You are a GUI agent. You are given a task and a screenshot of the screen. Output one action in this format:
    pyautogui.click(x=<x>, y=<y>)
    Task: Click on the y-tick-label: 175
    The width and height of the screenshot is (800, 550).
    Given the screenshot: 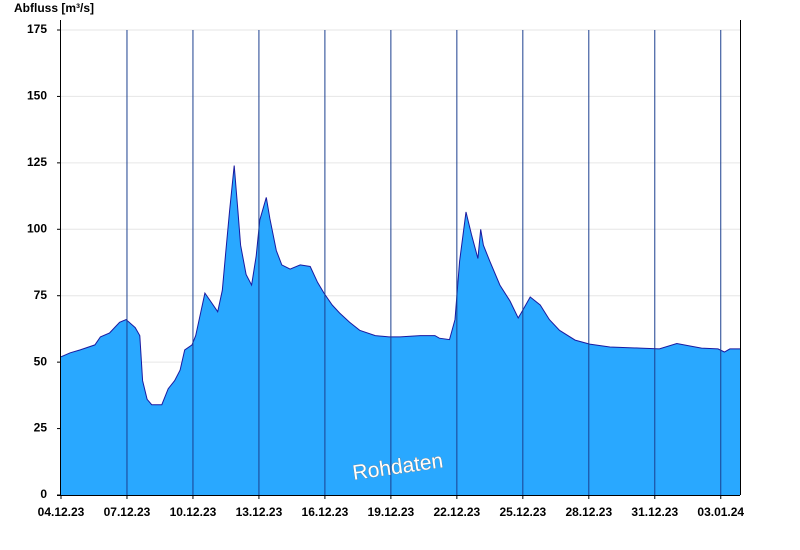 What is the action you would take?
    pyautogui.click(x=37, y=29)
    